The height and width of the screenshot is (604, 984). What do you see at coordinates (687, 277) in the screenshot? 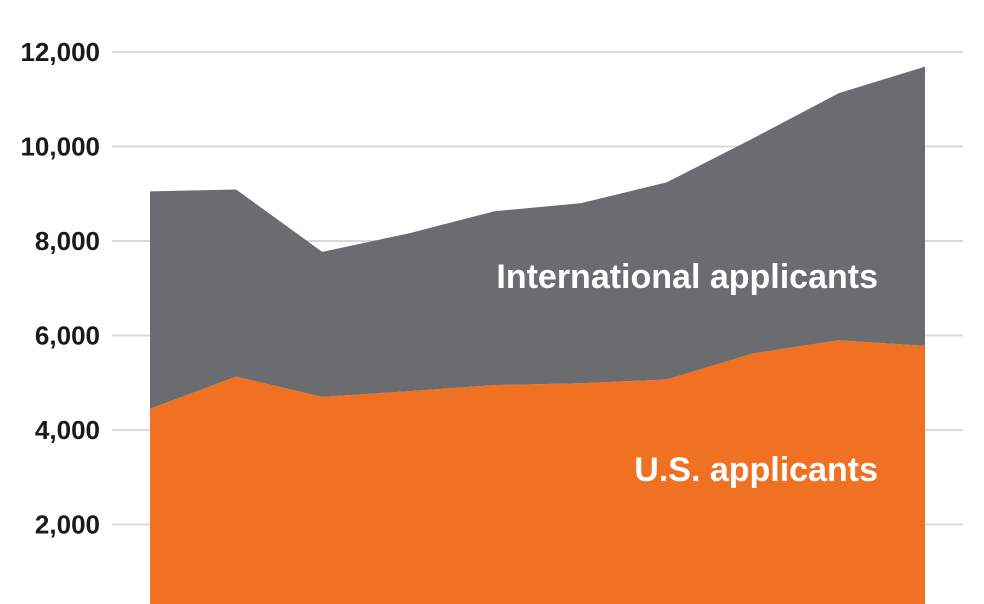
I see `international-applicants-label: International applicants` at bounding box center [687, 277].